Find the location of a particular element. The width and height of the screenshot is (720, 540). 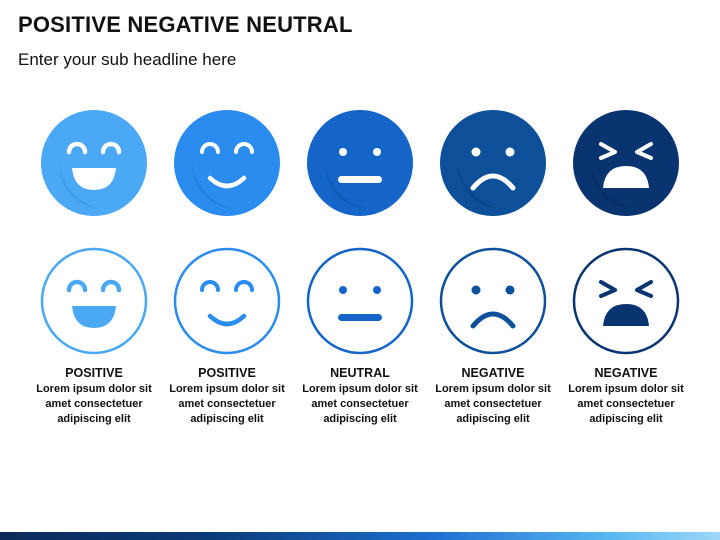

smiling-face-filled-icon is located at coordinates (227, 163).